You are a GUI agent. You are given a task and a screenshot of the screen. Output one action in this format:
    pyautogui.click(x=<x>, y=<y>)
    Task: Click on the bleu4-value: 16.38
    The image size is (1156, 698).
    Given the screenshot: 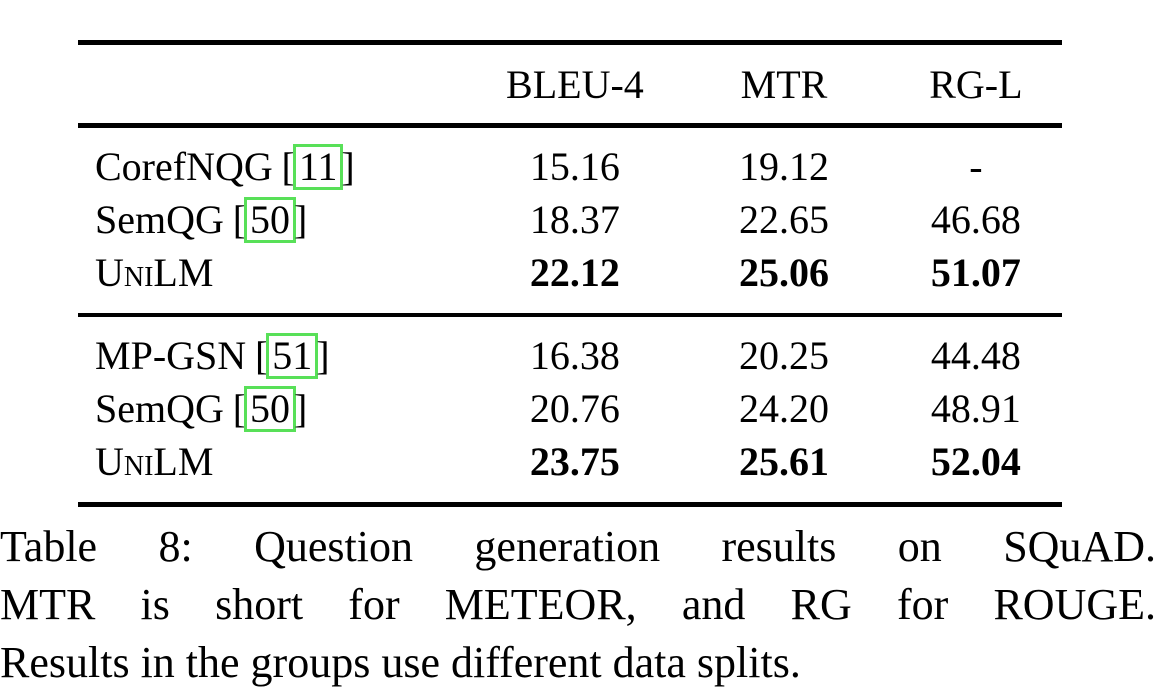 What is the action you would take?
    pyautogui.click(x=574, y=355)
    